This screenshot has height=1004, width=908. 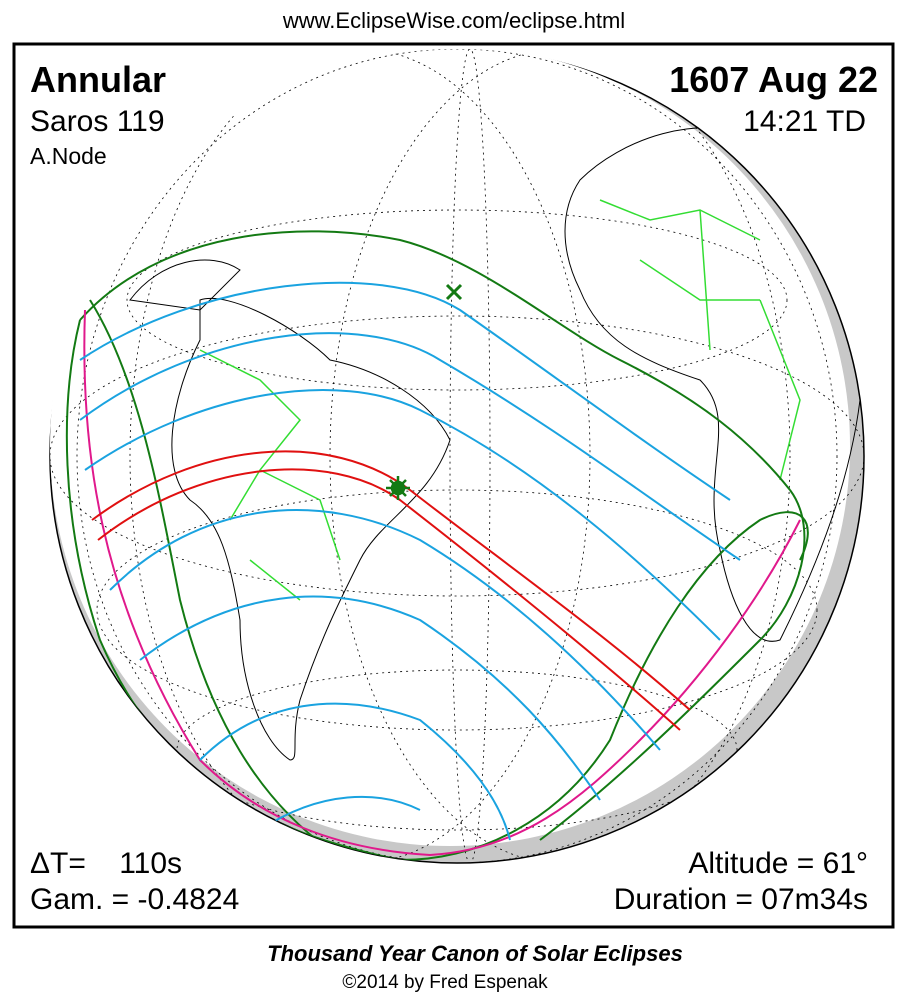 What do you see at coordinates (804, 121) in the screenshot?
I see `time: 14:21 TD` at bounding box center [804, 121].